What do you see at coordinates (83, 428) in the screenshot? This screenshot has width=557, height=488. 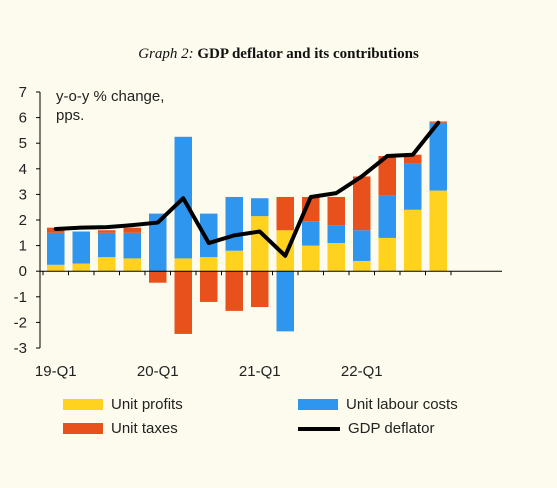 I see `legend-swatch-unit-taxes` at bounding box center [83, 428].